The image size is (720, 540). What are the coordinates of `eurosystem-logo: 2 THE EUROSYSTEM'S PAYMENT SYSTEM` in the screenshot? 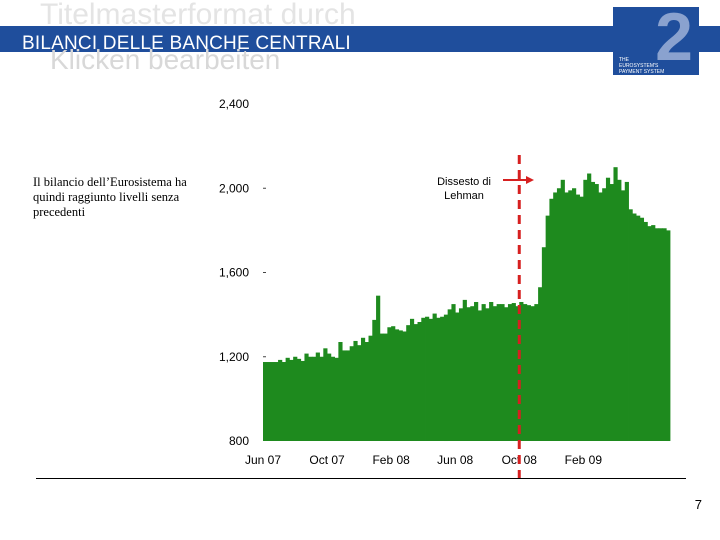 It's located at (656, 39).